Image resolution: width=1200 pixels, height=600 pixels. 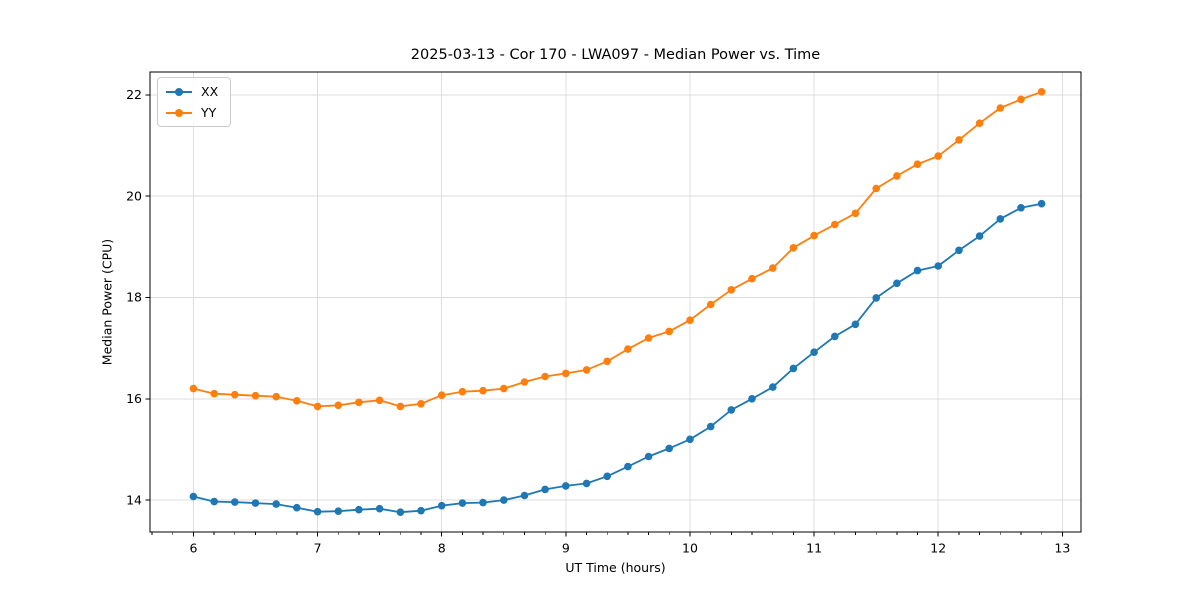 I want to click on y-tick-label: 18, so click(x=134, y=297).